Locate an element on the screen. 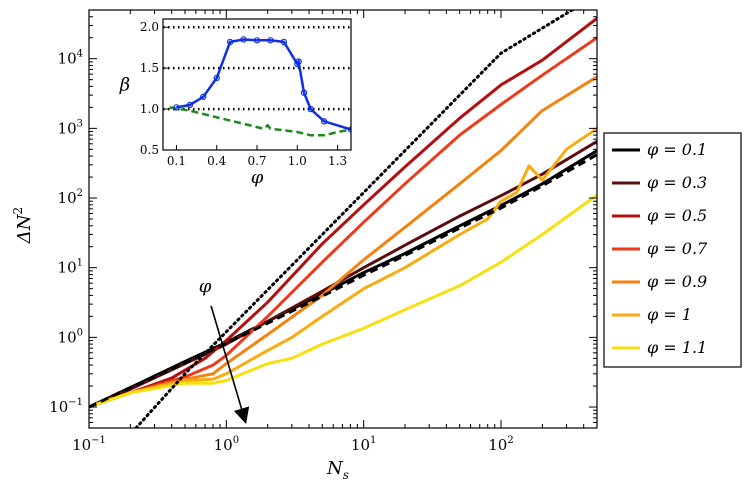  legend-label-6: φ = 1.1 is located at coordinates (677, 347).